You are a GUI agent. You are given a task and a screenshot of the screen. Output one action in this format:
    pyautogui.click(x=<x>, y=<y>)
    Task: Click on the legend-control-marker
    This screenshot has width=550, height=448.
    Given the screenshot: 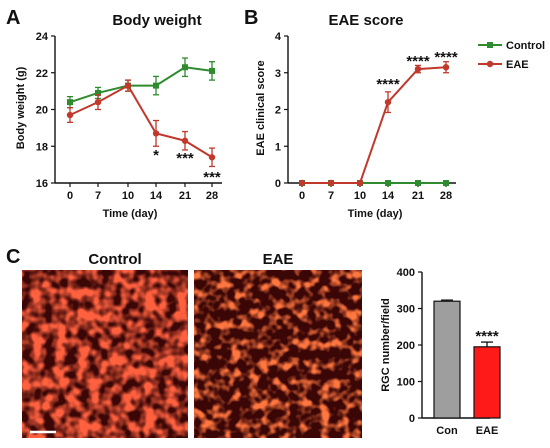 What is the action you would take?
    pyautogui.click(x=490, y=45)
    